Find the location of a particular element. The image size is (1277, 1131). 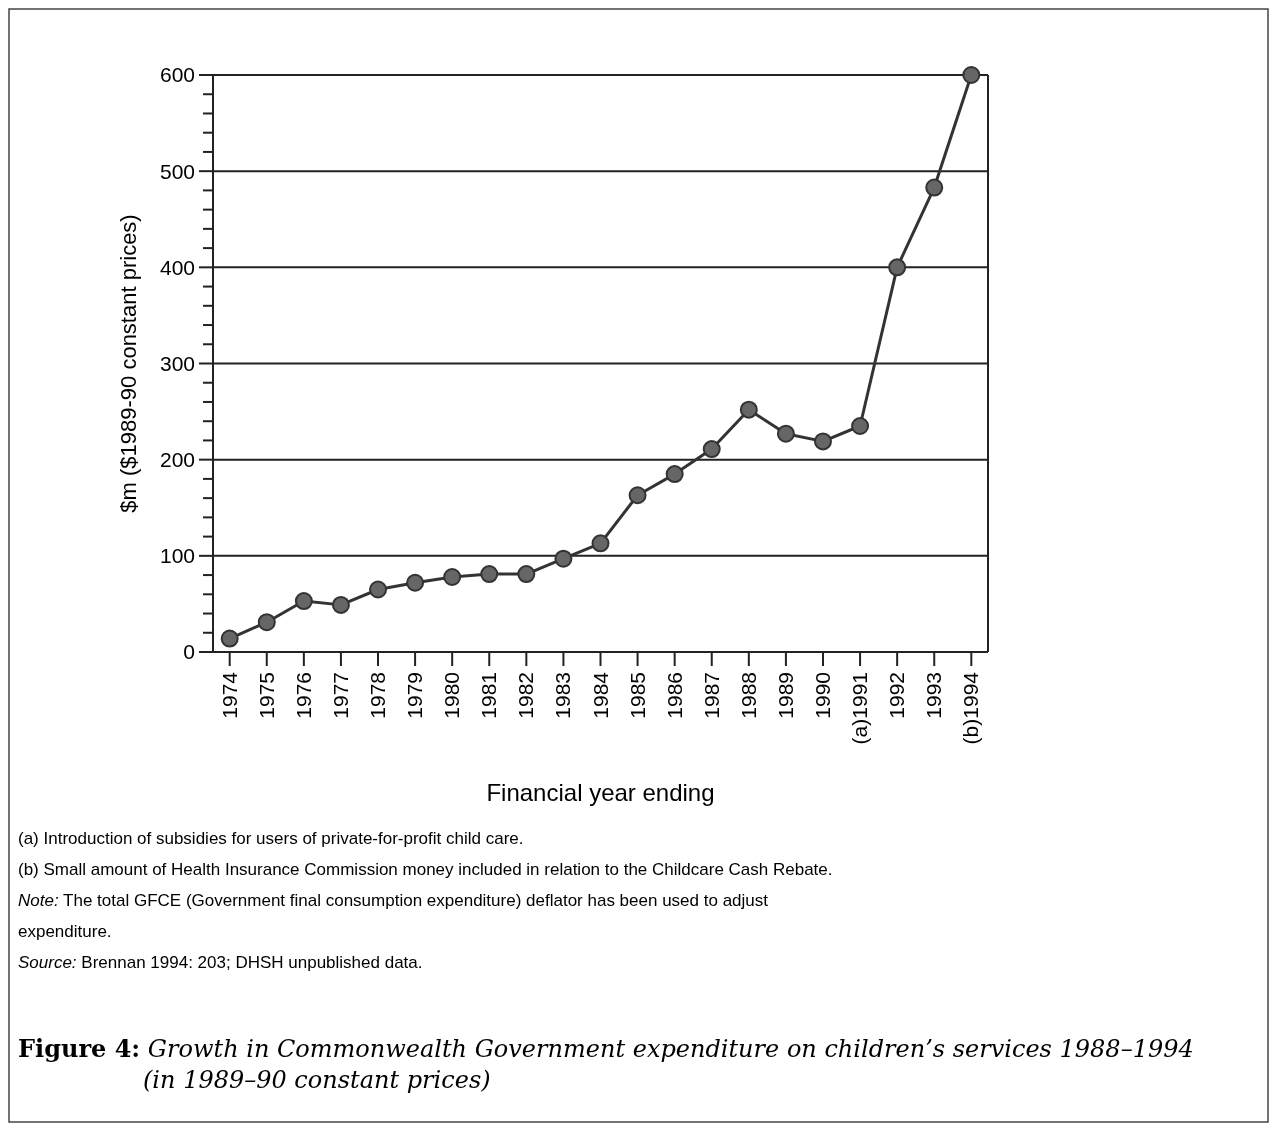

y-tick-label: 200 is located at coordinates (177, 460).